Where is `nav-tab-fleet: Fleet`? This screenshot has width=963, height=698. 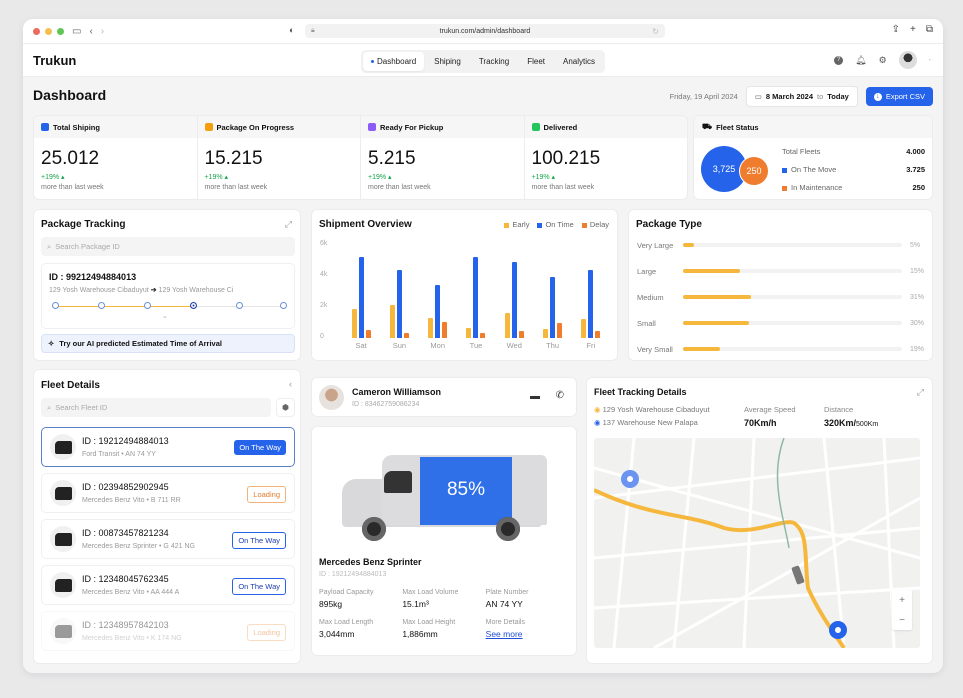
nav-tab-fleet: Fleet is located at coordinates (536, 61).